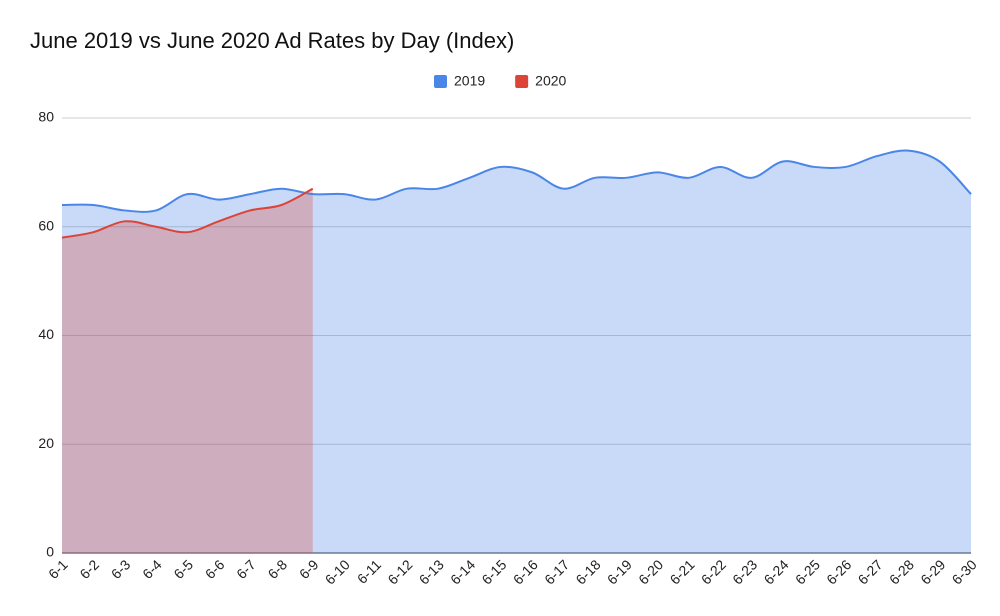 The height and width of the screenshot is (616, 1000). What do you see at coordinates (58, 569) in the screenshot?
I see `x-tick-label: 6-1` at bounding box center [58, 569].